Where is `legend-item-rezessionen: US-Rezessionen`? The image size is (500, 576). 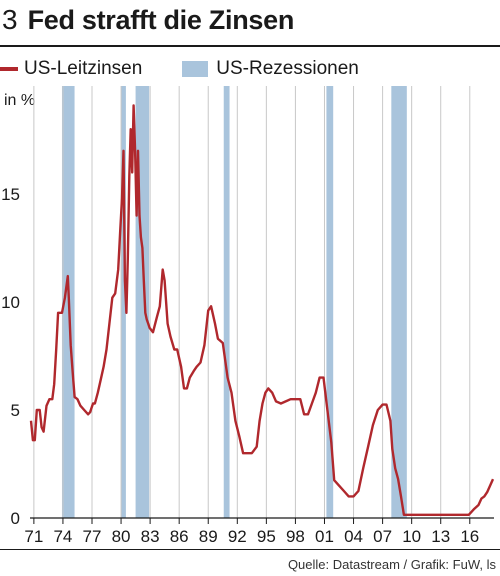
legend-item-rezessionen: US-Rezessionen is located at coordinates (270, 69).